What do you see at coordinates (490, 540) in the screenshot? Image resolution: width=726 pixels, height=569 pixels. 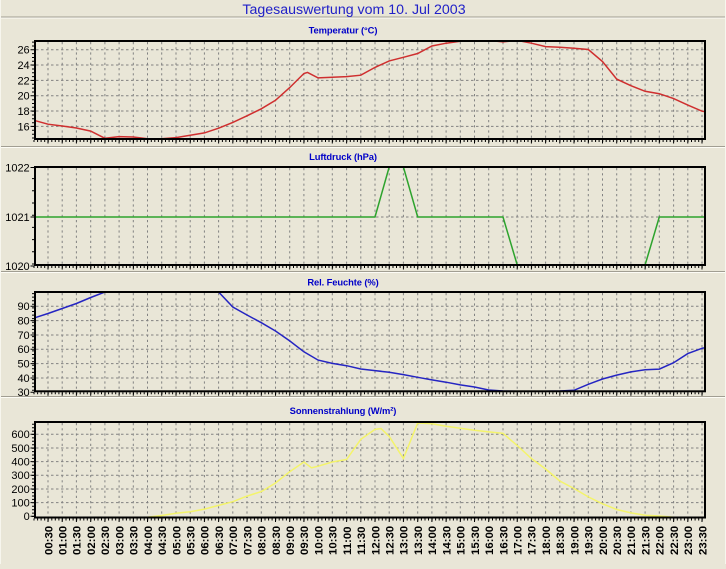 I see `svg-text: 16:00` at bounding box center [490, 540].